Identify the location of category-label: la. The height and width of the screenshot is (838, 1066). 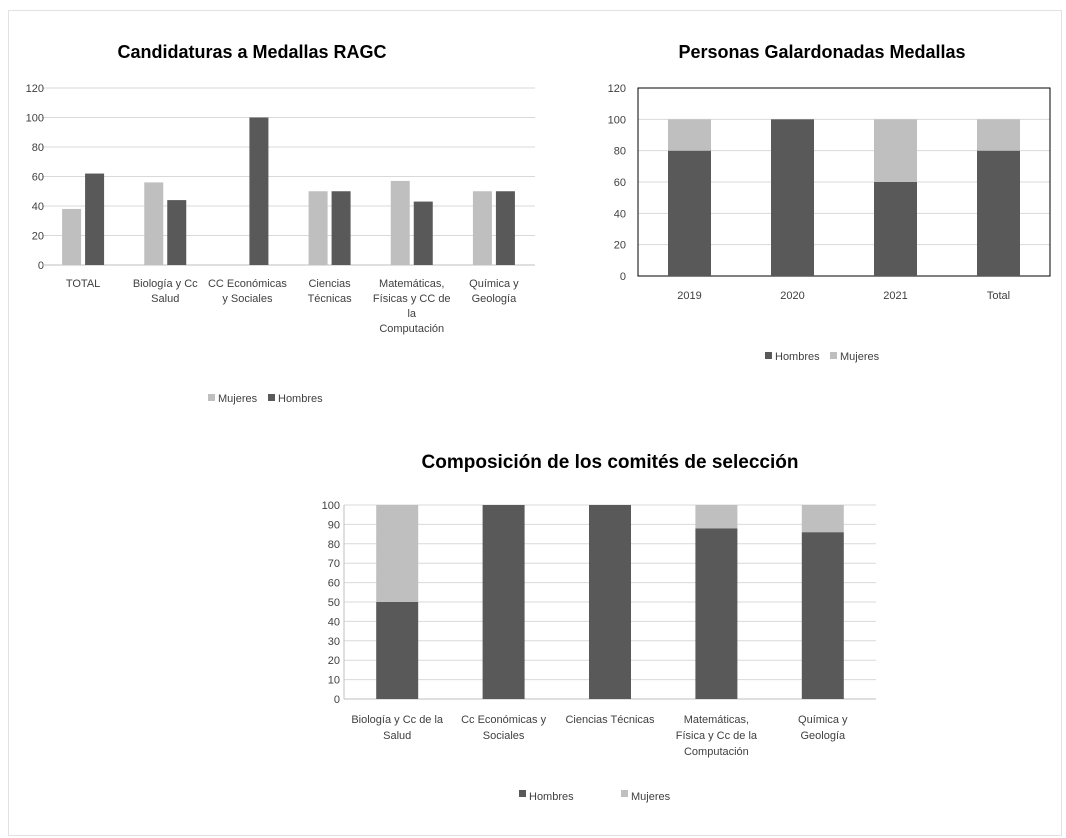
(411, 314).